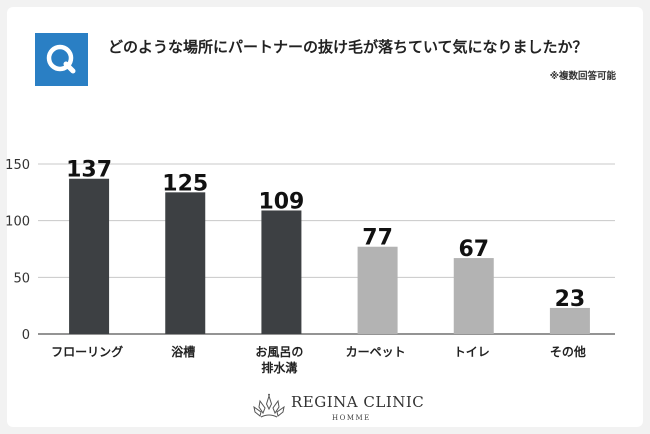 The width and height of the screenshot is (650, 434). What do you see at coordinates (26, 335) in the screenshot?
I see `y-tick-label: 0` at bounding box center [26, 335].